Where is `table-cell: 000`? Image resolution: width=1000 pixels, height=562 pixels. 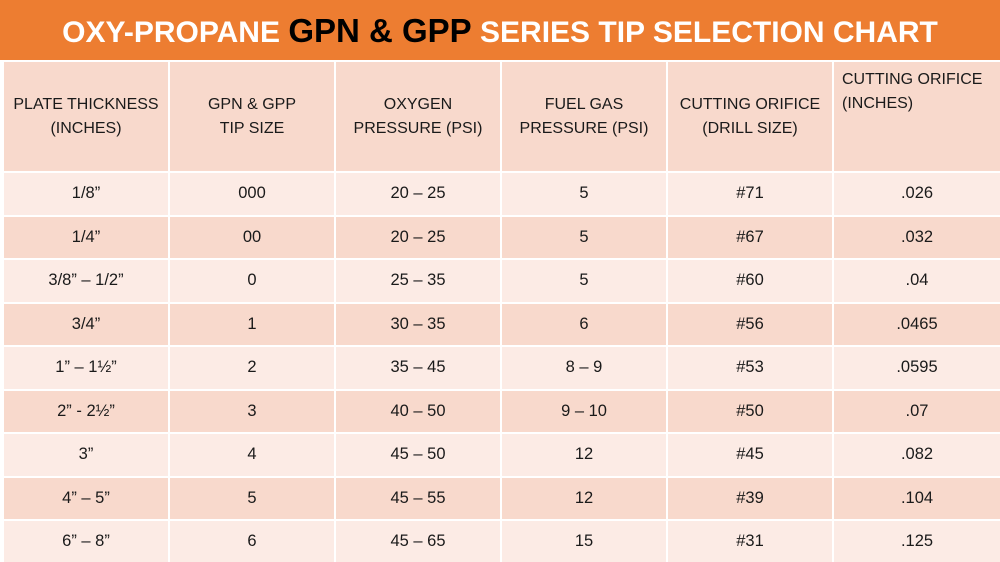 table-cell: 000 is located at coordinates (252, 194).